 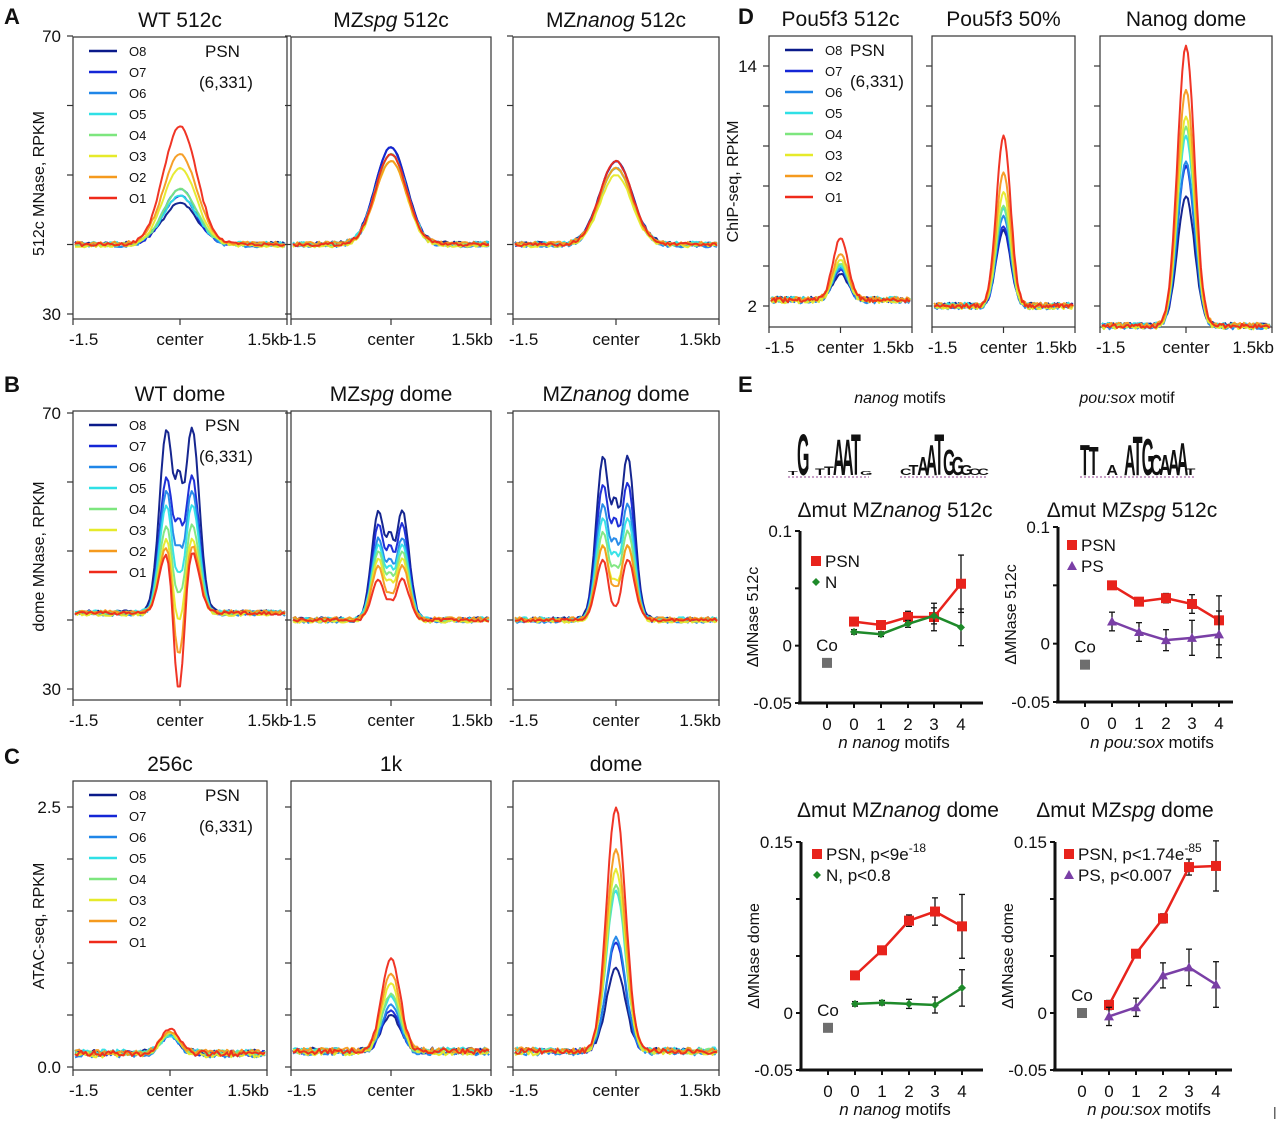 I want to click on subplot-title: MZspg 512c, so click(x=391, y=20).